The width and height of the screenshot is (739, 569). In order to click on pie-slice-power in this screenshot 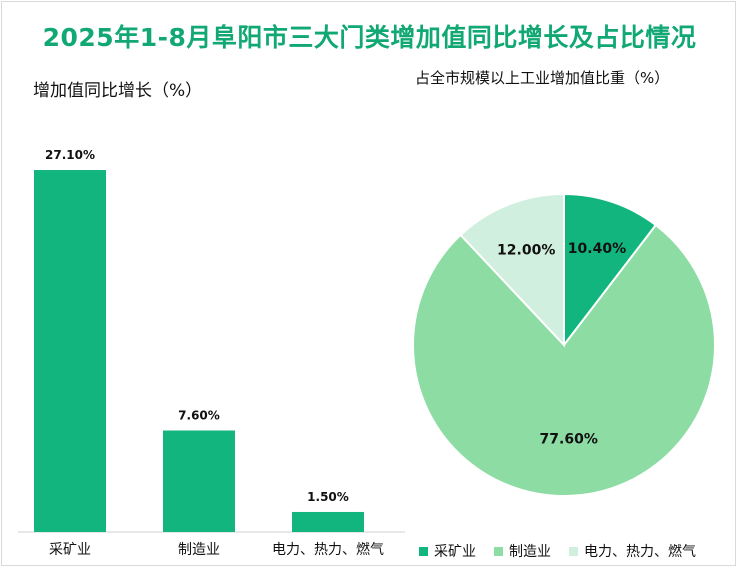, I will do `click(512, 270)`.